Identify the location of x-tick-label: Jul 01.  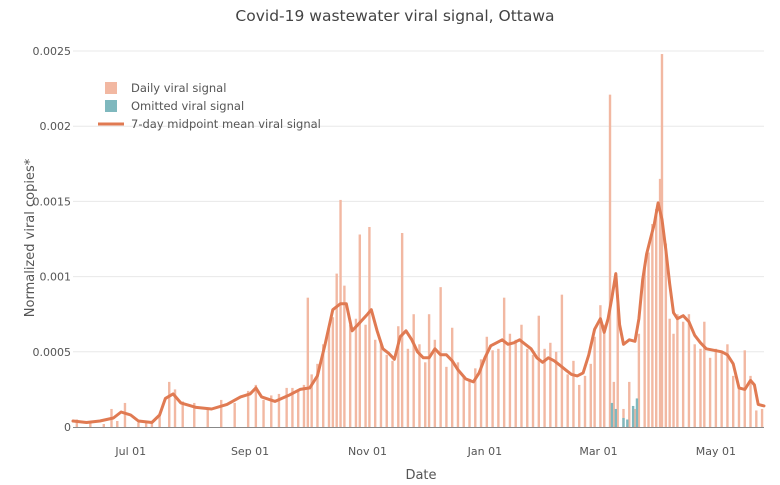
(130, 451).